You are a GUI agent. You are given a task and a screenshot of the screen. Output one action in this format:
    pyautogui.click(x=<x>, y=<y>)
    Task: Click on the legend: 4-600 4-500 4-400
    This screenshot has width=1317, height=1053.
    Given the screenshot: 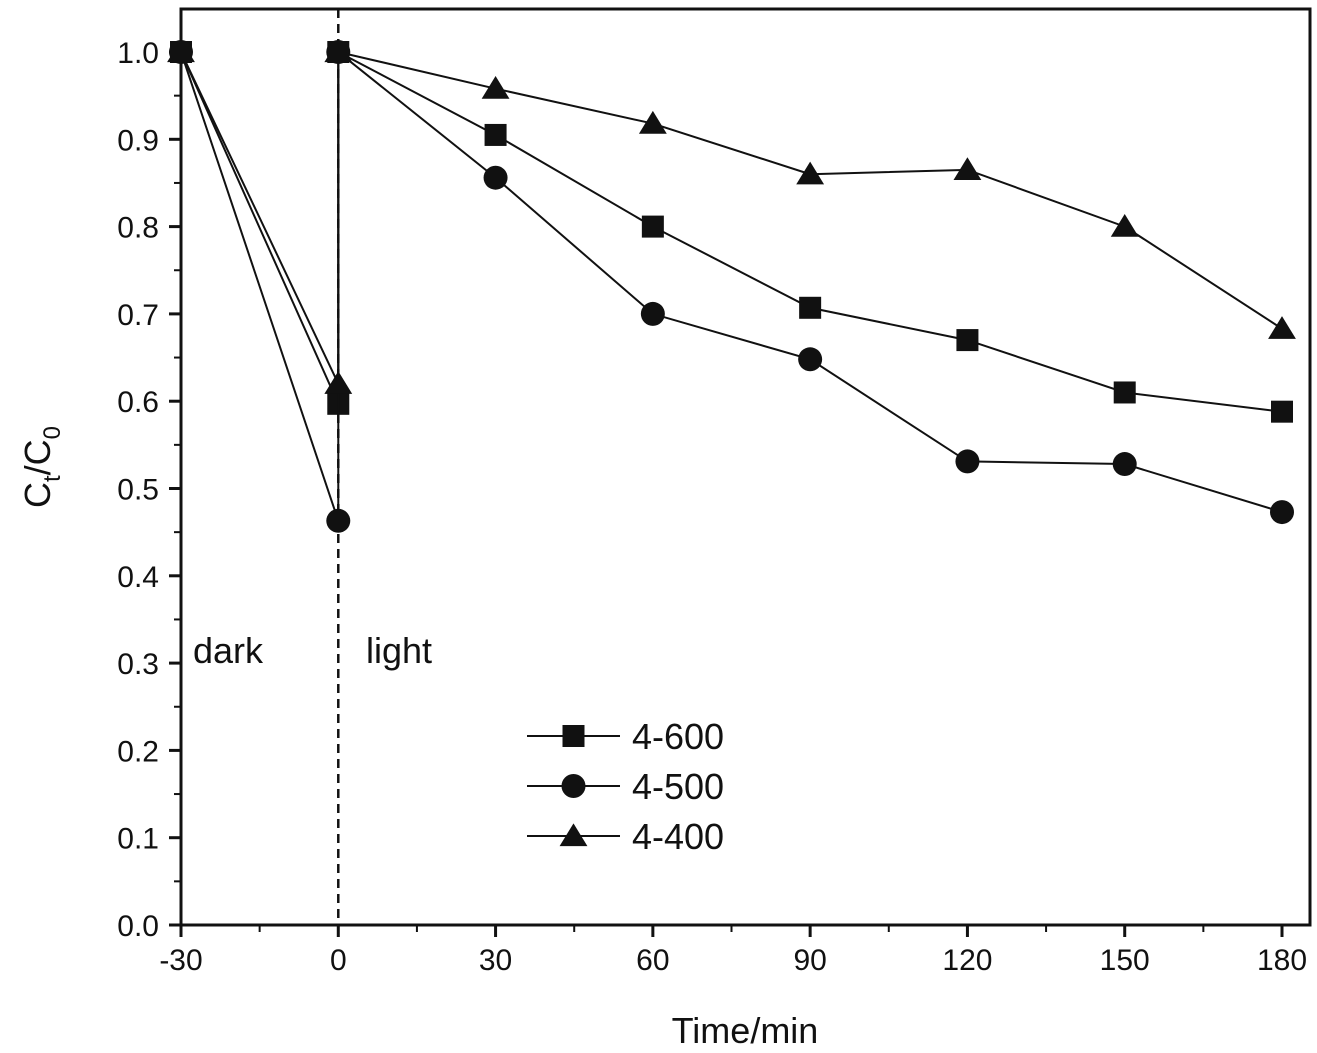 What is the action you would take?
    pyautogui.click(x=625, y=786)
    